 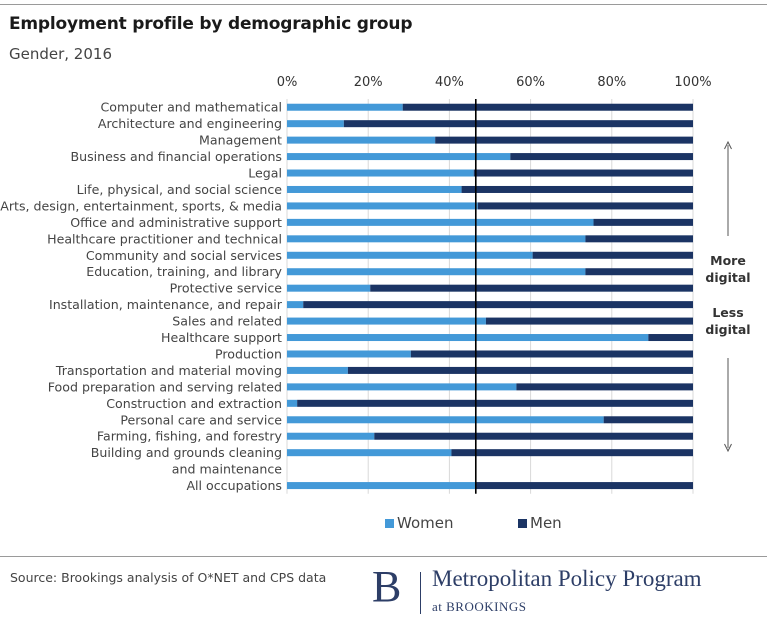 What do you see at coordinates (728, 260) in the screenshot?
I see `more-digital-line1: More` at bounding box center [728, 260].